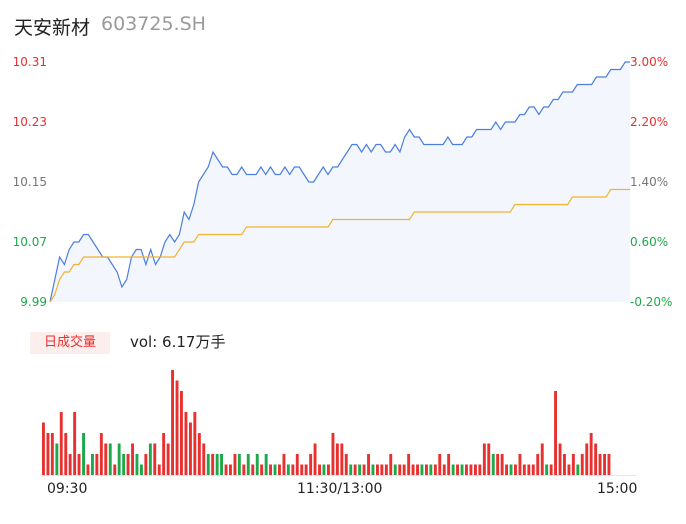  I want to click on stock-name: 天安新材, so click(52, 28).